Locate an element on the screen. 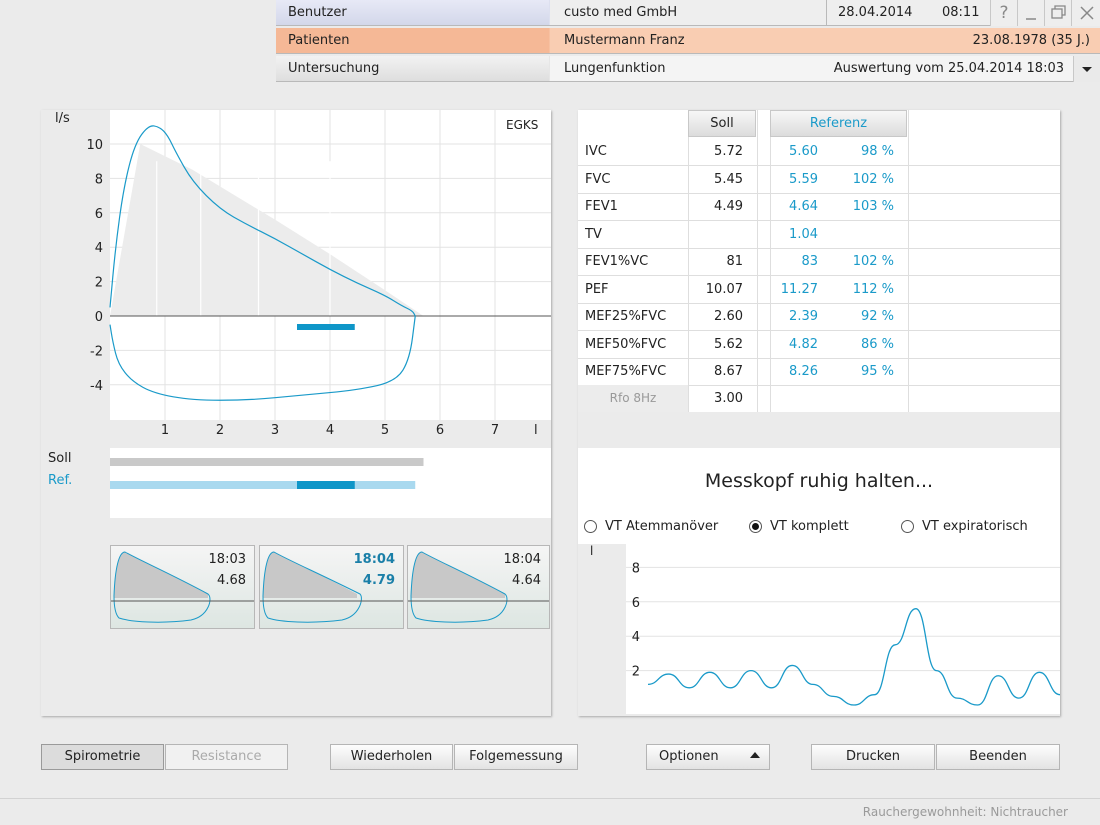  thumb-value: 4.64 is located at coordinates (526, 580).